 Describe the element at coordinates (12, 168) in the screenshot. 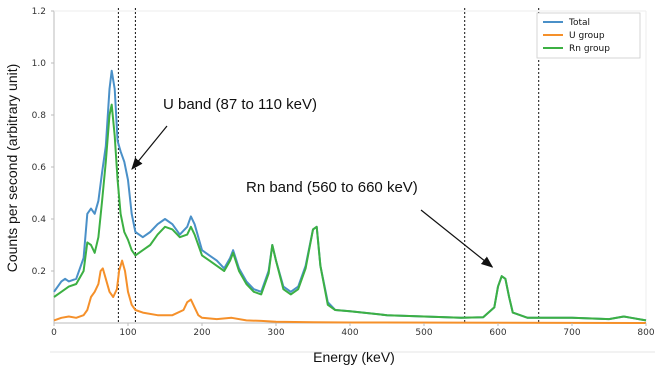

I see `y-axis-title: Counts per second (arbitrary unit)` at that location.